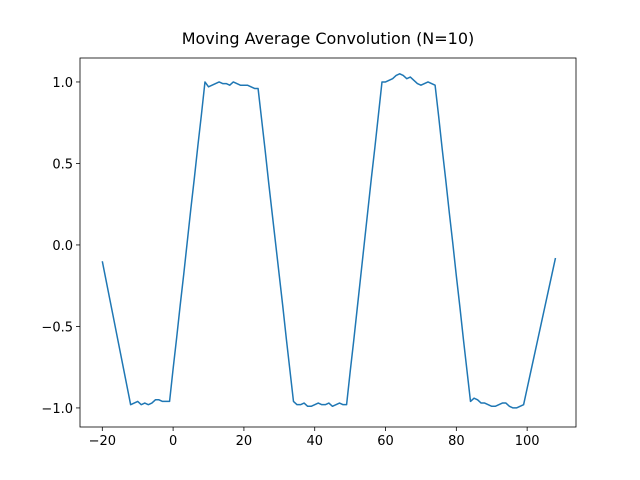 Image resolution: width=640 pixels, height=480 pixels. I want to click on x-tick-label: 20, so click(244, 441).